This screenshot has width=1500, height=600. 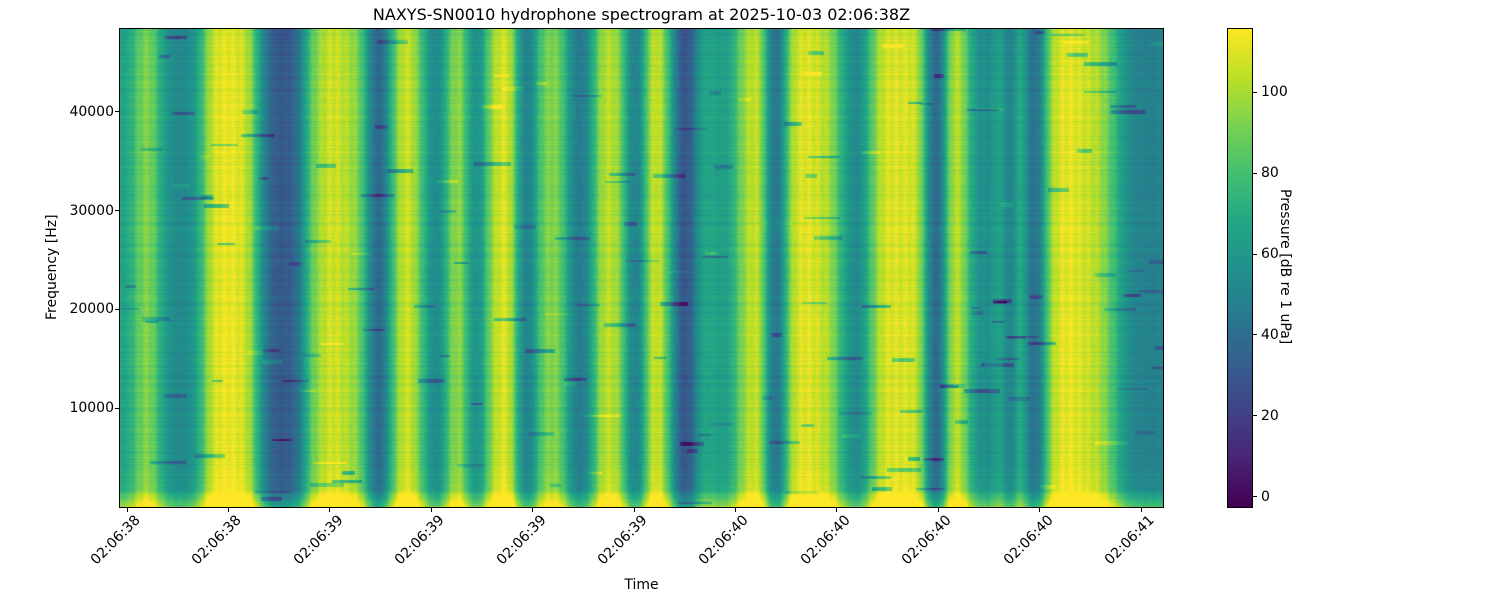 I want to click on x-axis-label: Time, so click(x=641, y=585).